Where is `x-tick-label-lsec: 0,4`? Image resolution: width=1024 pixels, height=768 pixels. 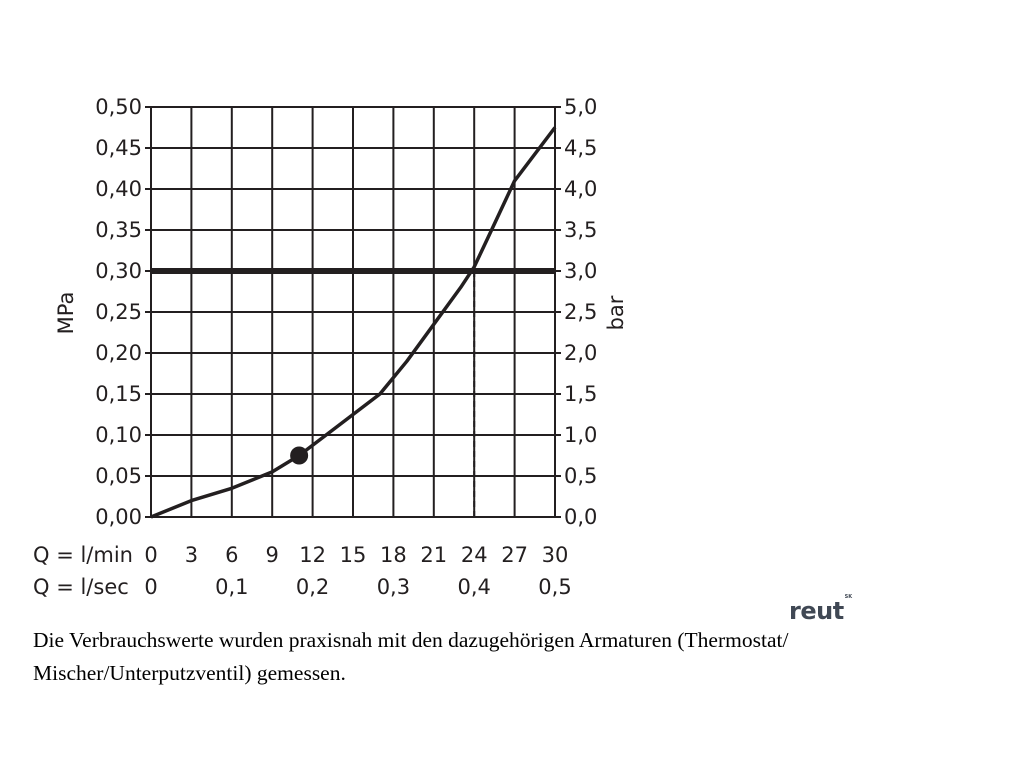
x-tick-label-lsec: 0,4 is located at coordinates (473, 587).